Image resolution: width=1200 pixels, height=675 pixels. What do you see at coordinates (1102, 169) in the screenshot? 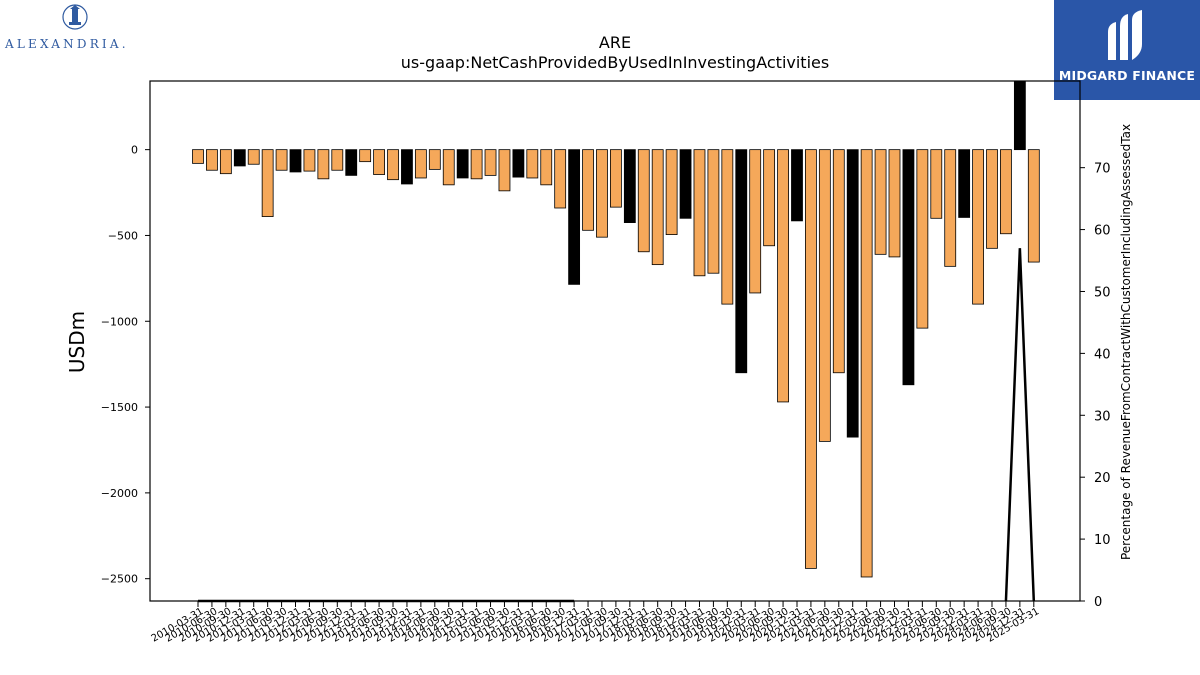
I see `y2-tick-label: 70` at bounding box center [1102, 169].